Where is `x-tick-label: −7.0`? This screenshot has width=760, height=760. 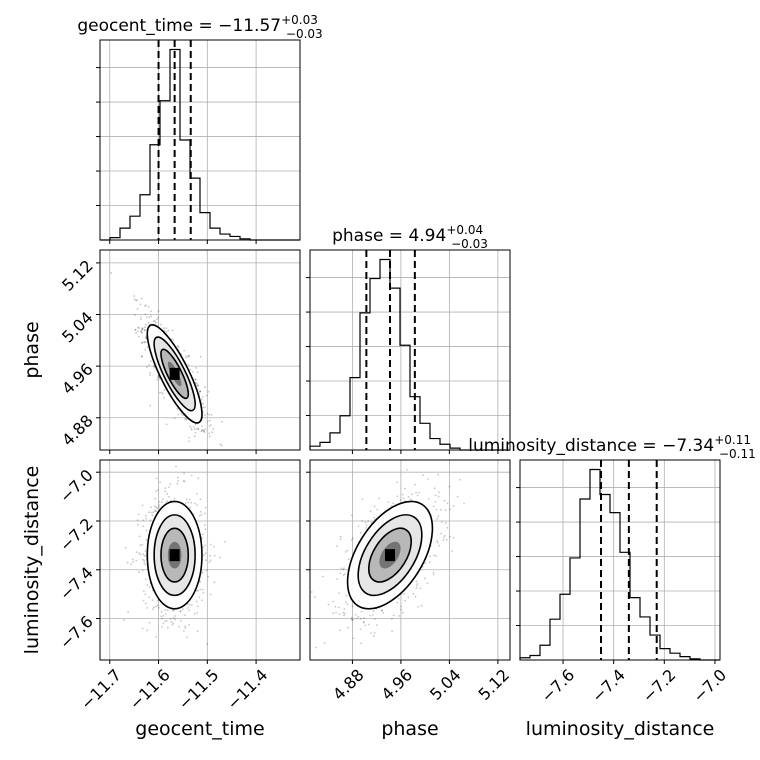
x-tick-label: −7.0 is located at coordinates (709, 685).